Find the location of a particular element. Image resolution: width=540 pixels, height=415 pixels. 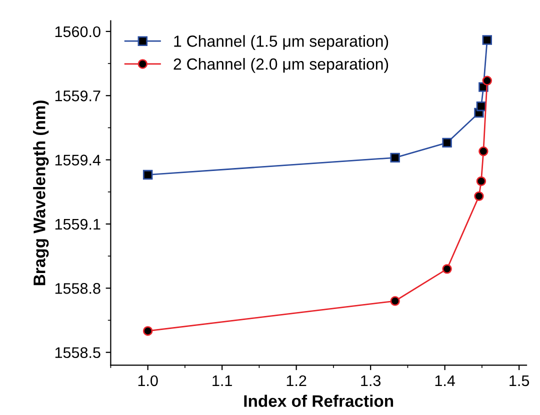

y-tick-label: 1559.4 is located at coordinates (78, 160).